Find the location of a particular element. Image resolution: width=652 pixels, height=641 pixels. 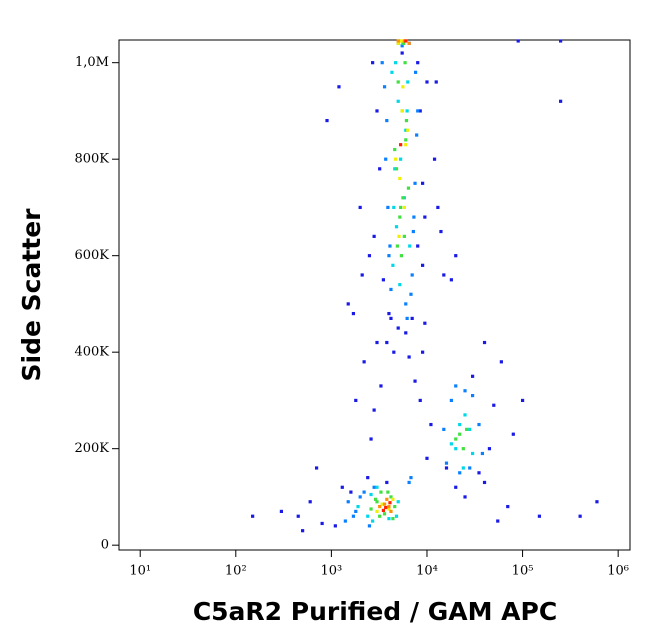

y-tick-label: 600K is located at coordinates (91, 255).